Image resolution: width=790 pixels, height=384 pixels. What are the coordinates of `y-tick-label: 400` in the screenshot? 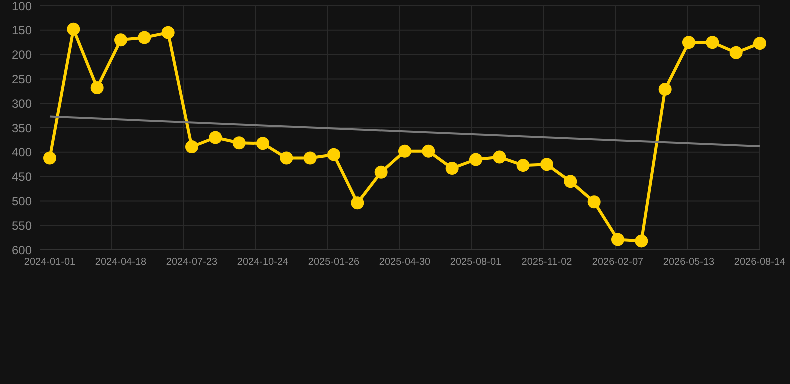 It's located at (22, 153).